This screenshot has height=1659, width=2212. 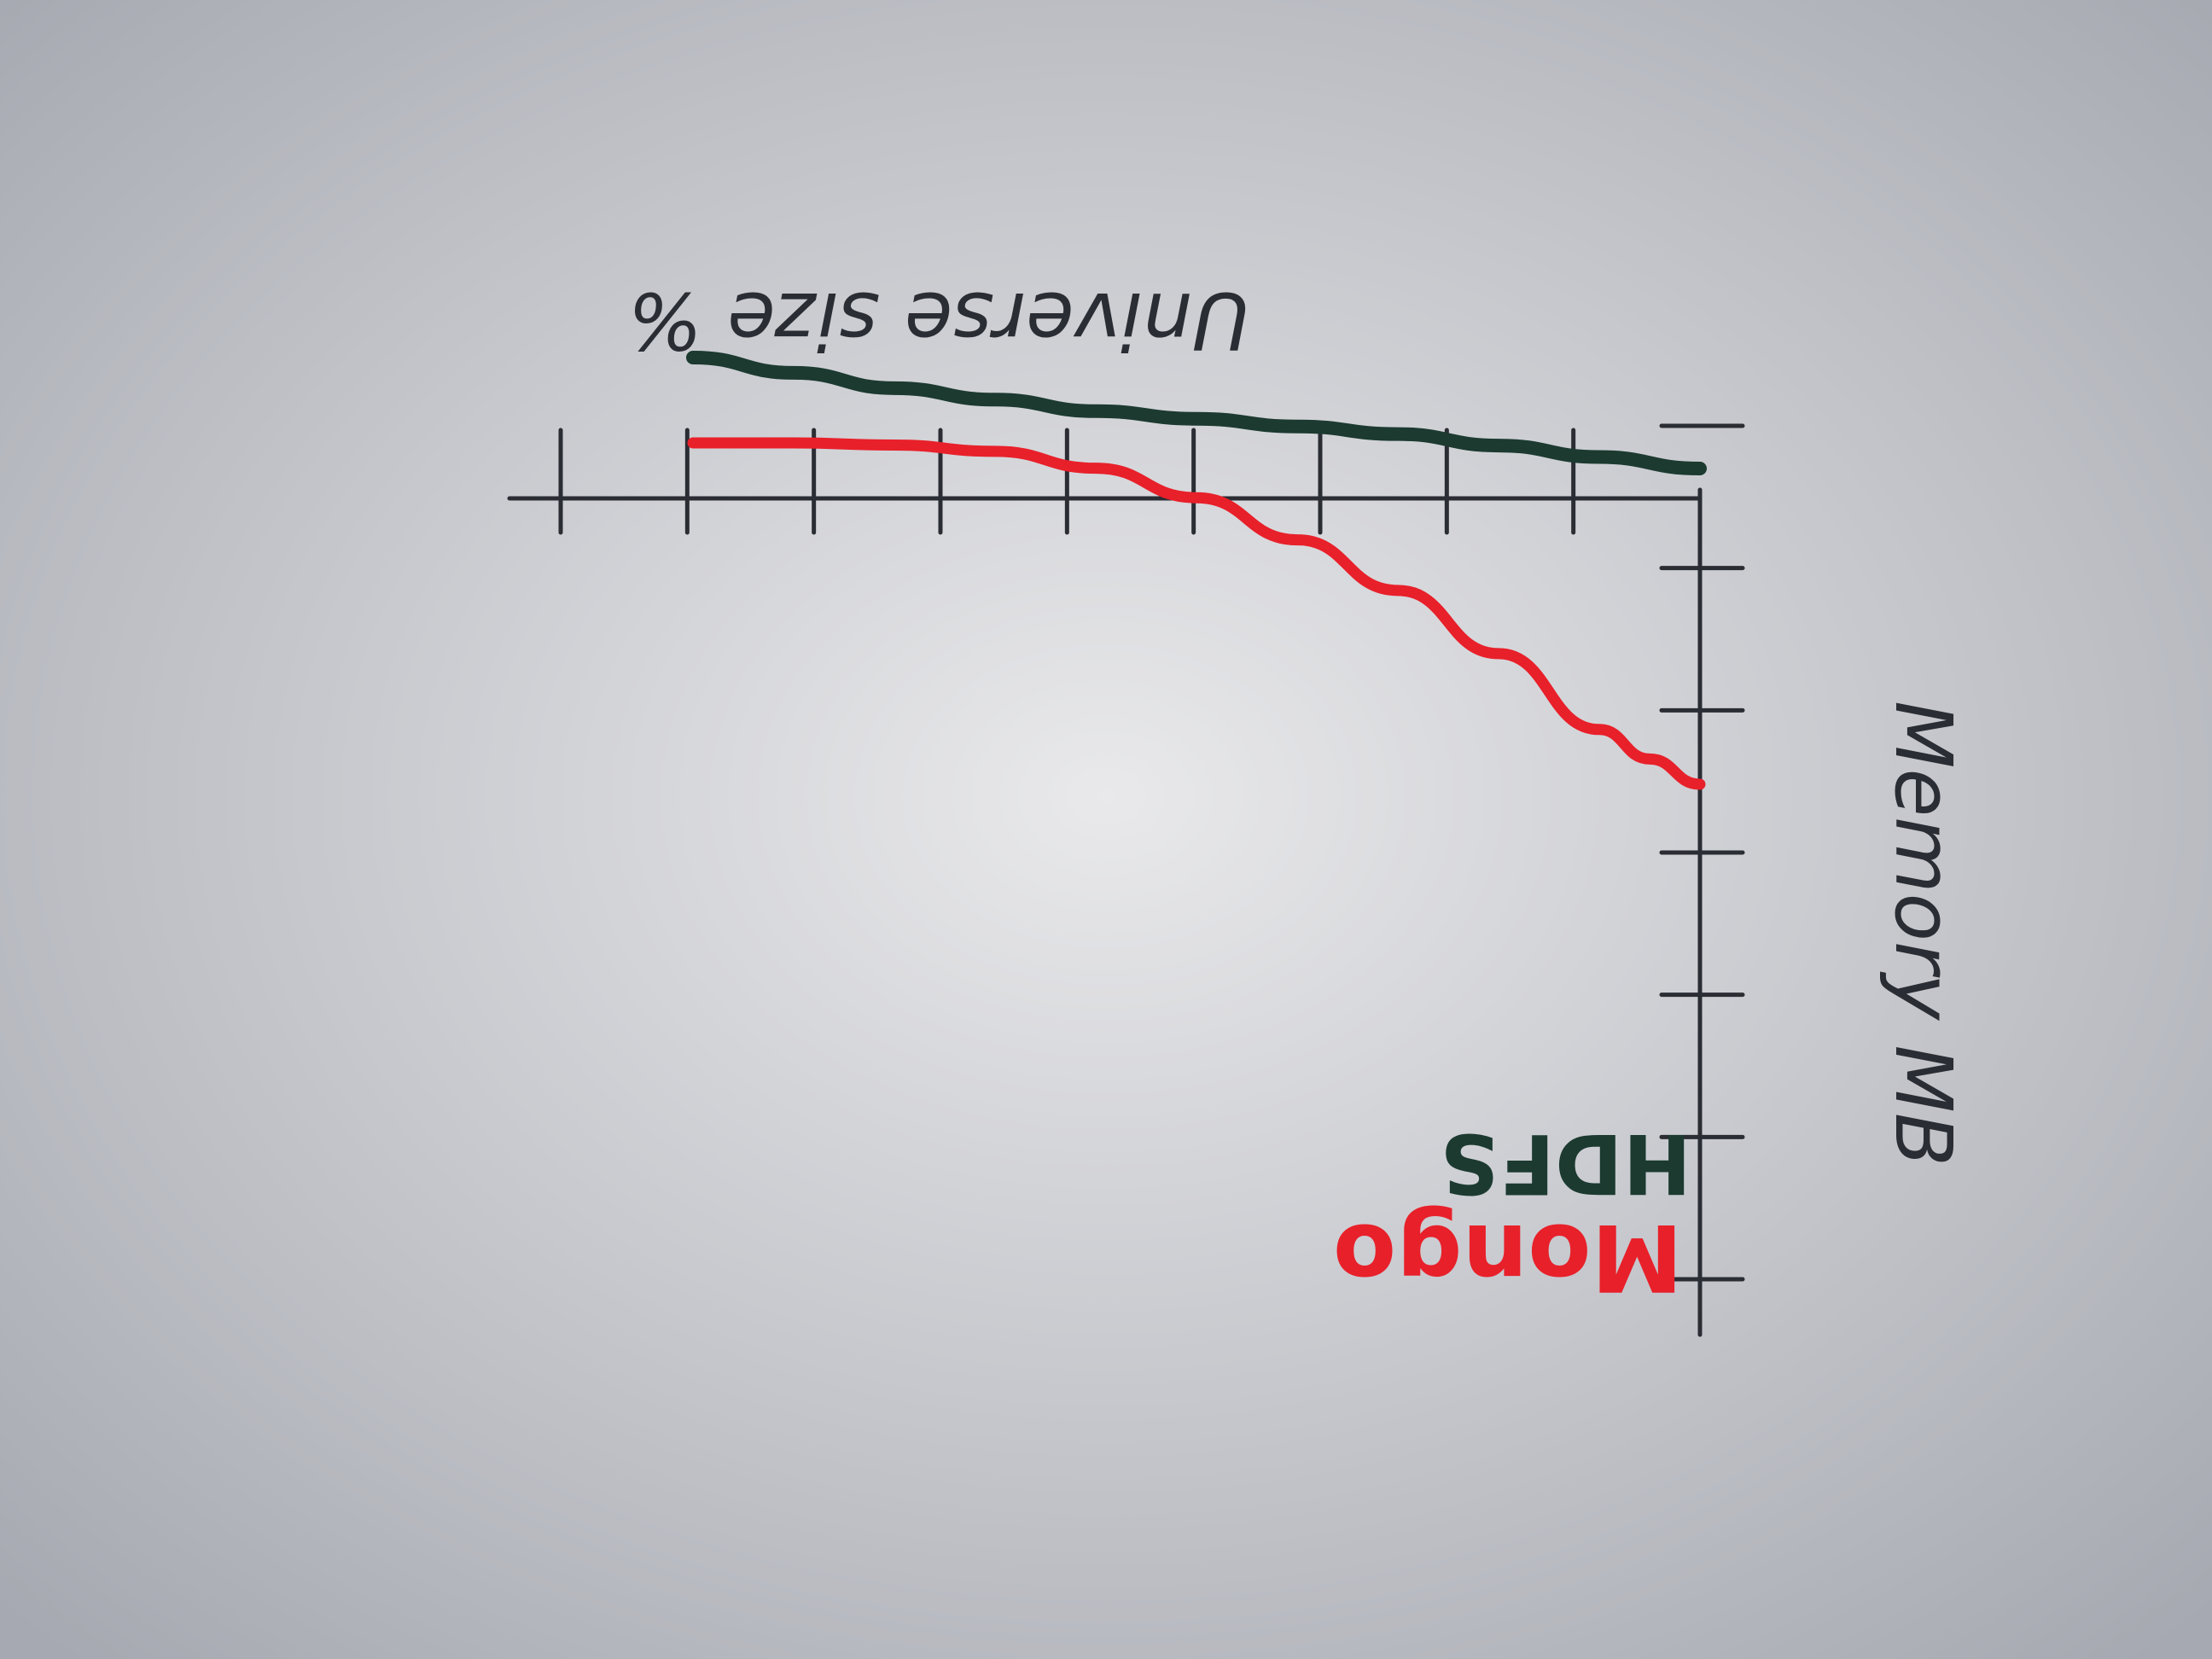 What do you see at coordinates (1565, 1163) in the screenshot?
I see `legend-entry-hdfs: HDFS` at bounding box center [1565, 1163].